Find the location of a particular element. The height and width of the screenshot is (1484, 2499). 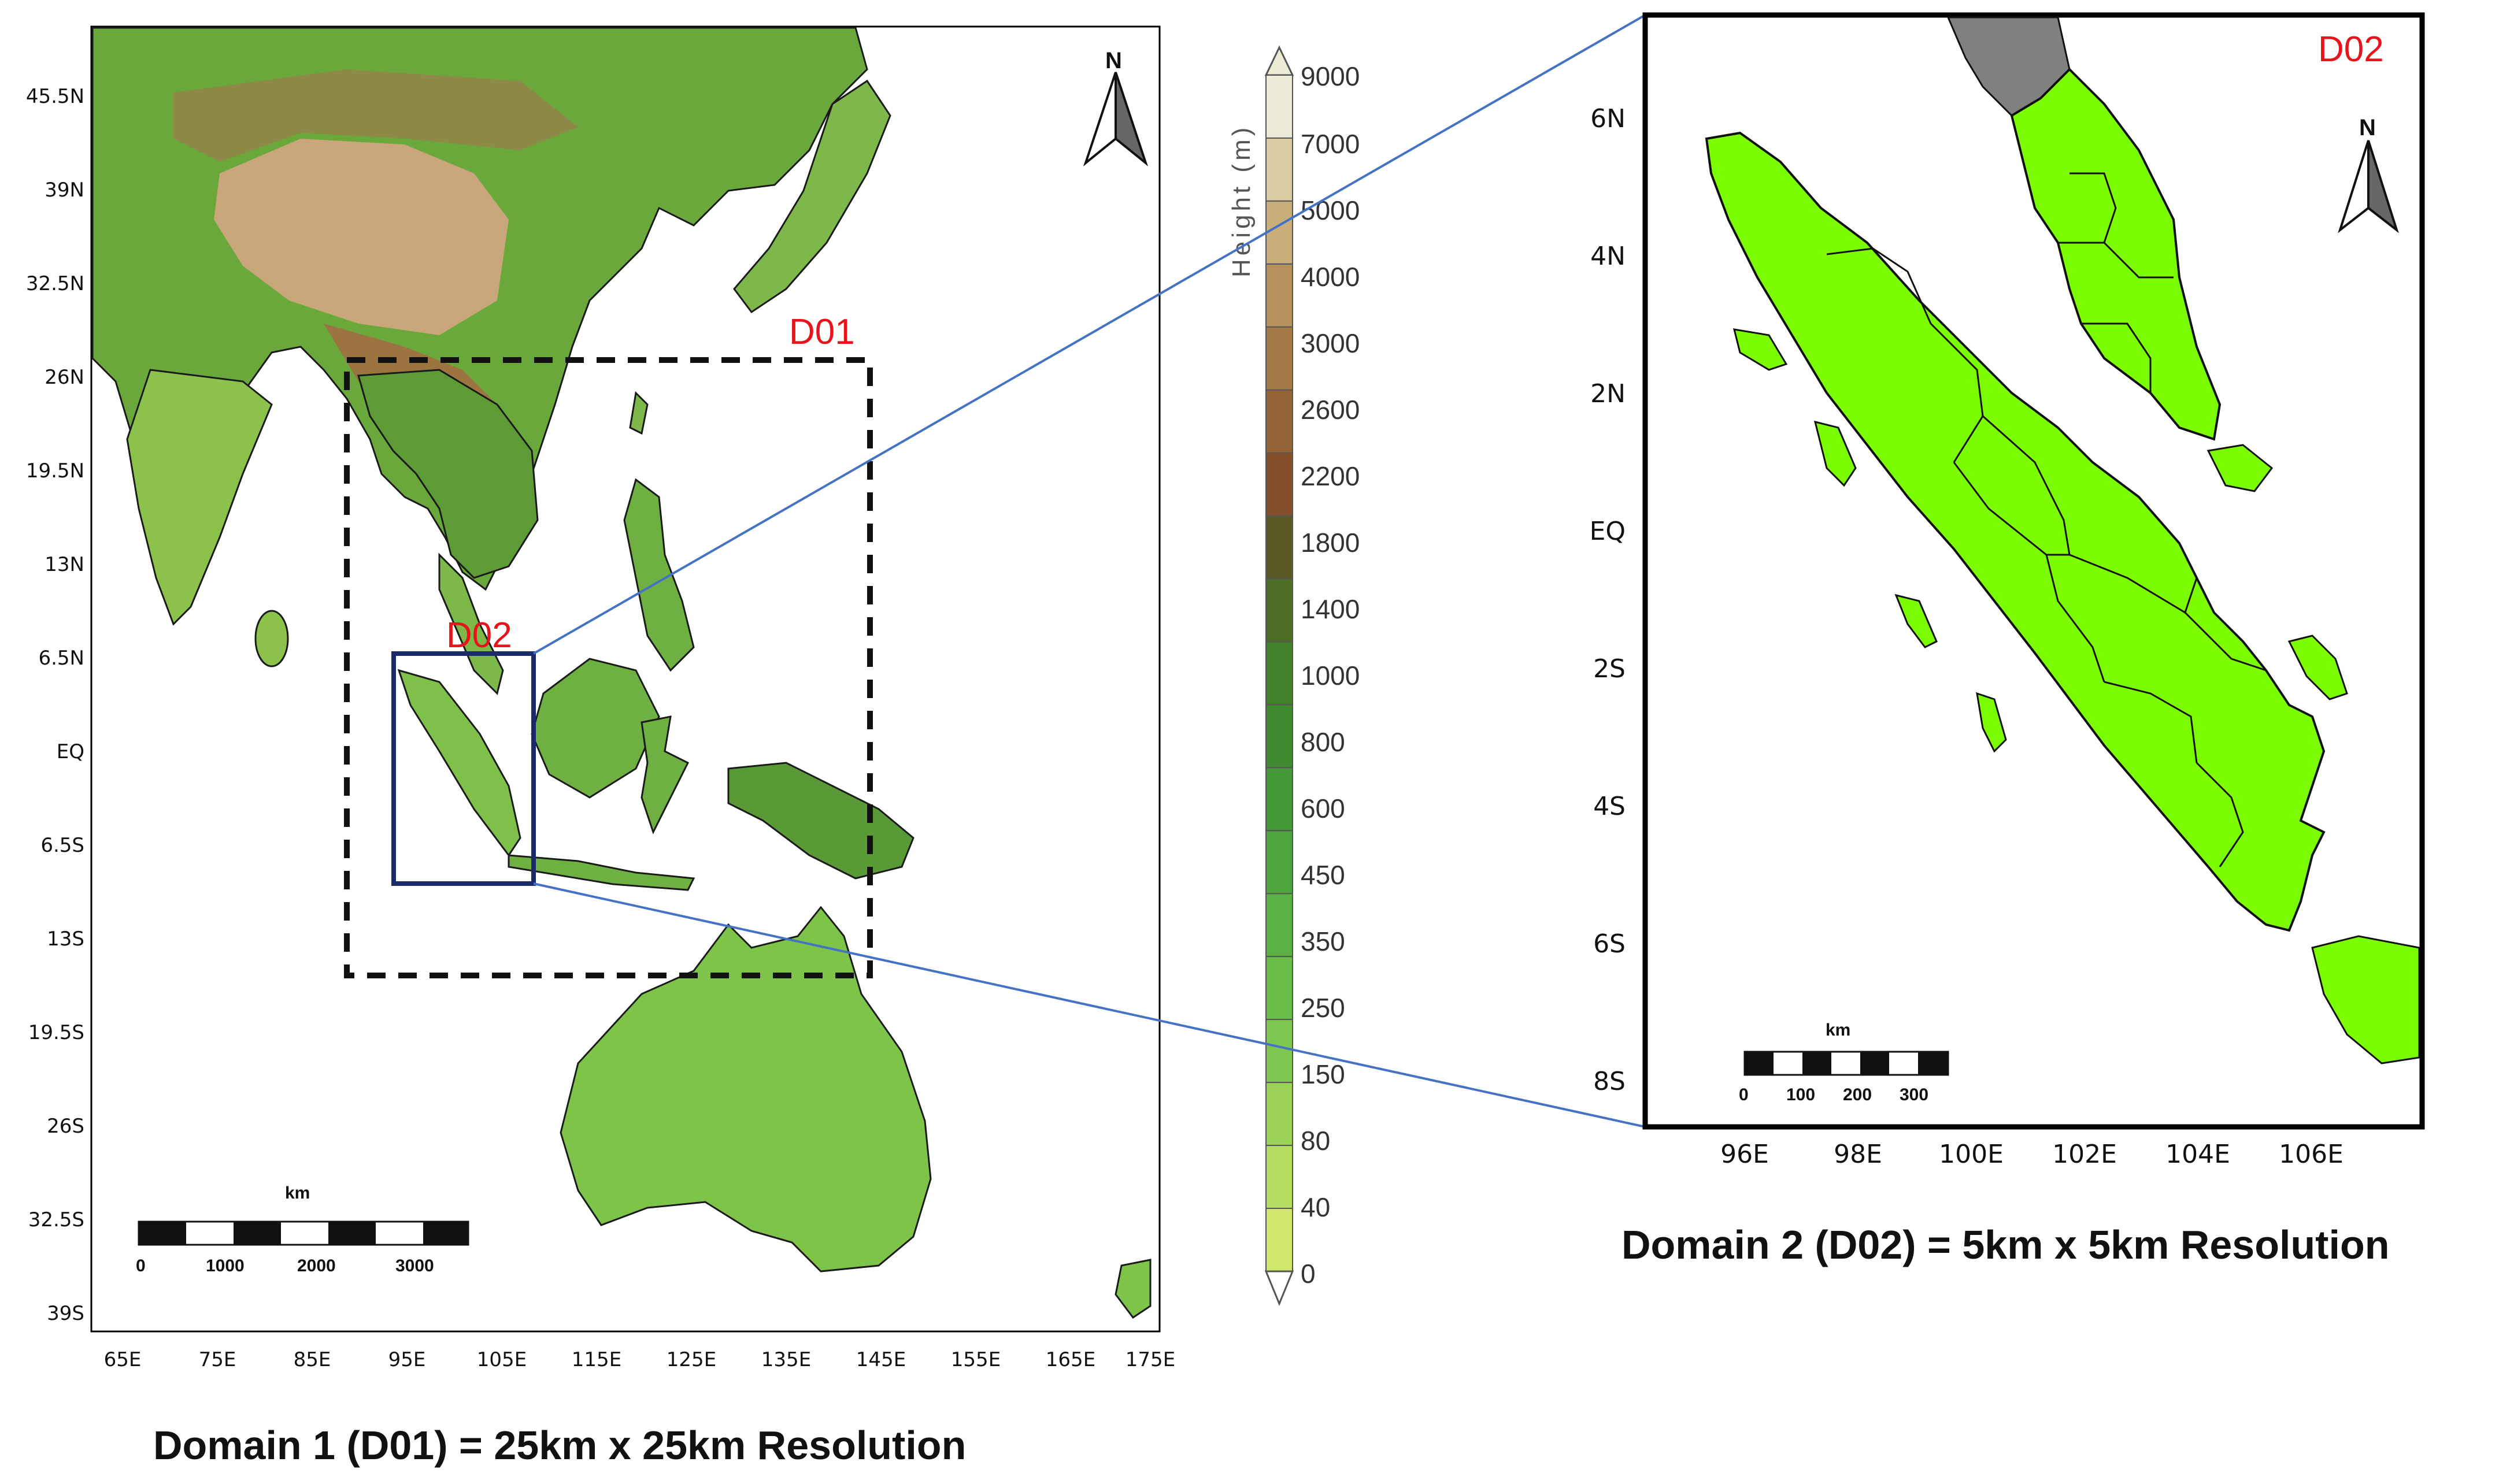

lat-tick: EQ is located at coordinates (1608, 531).